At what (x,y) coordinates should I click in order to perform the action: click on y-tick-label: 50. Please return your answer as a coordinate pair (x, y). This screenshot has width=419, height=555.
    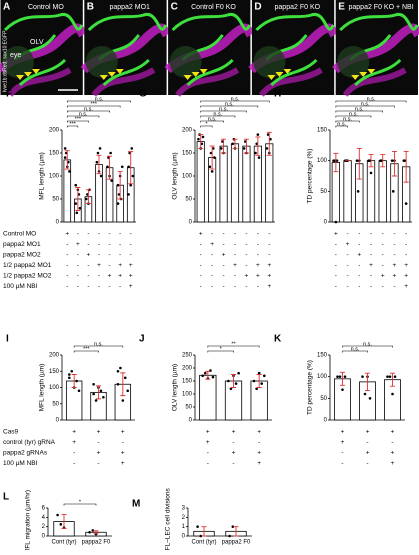
    Looking at the image, I should click on (55, 404).